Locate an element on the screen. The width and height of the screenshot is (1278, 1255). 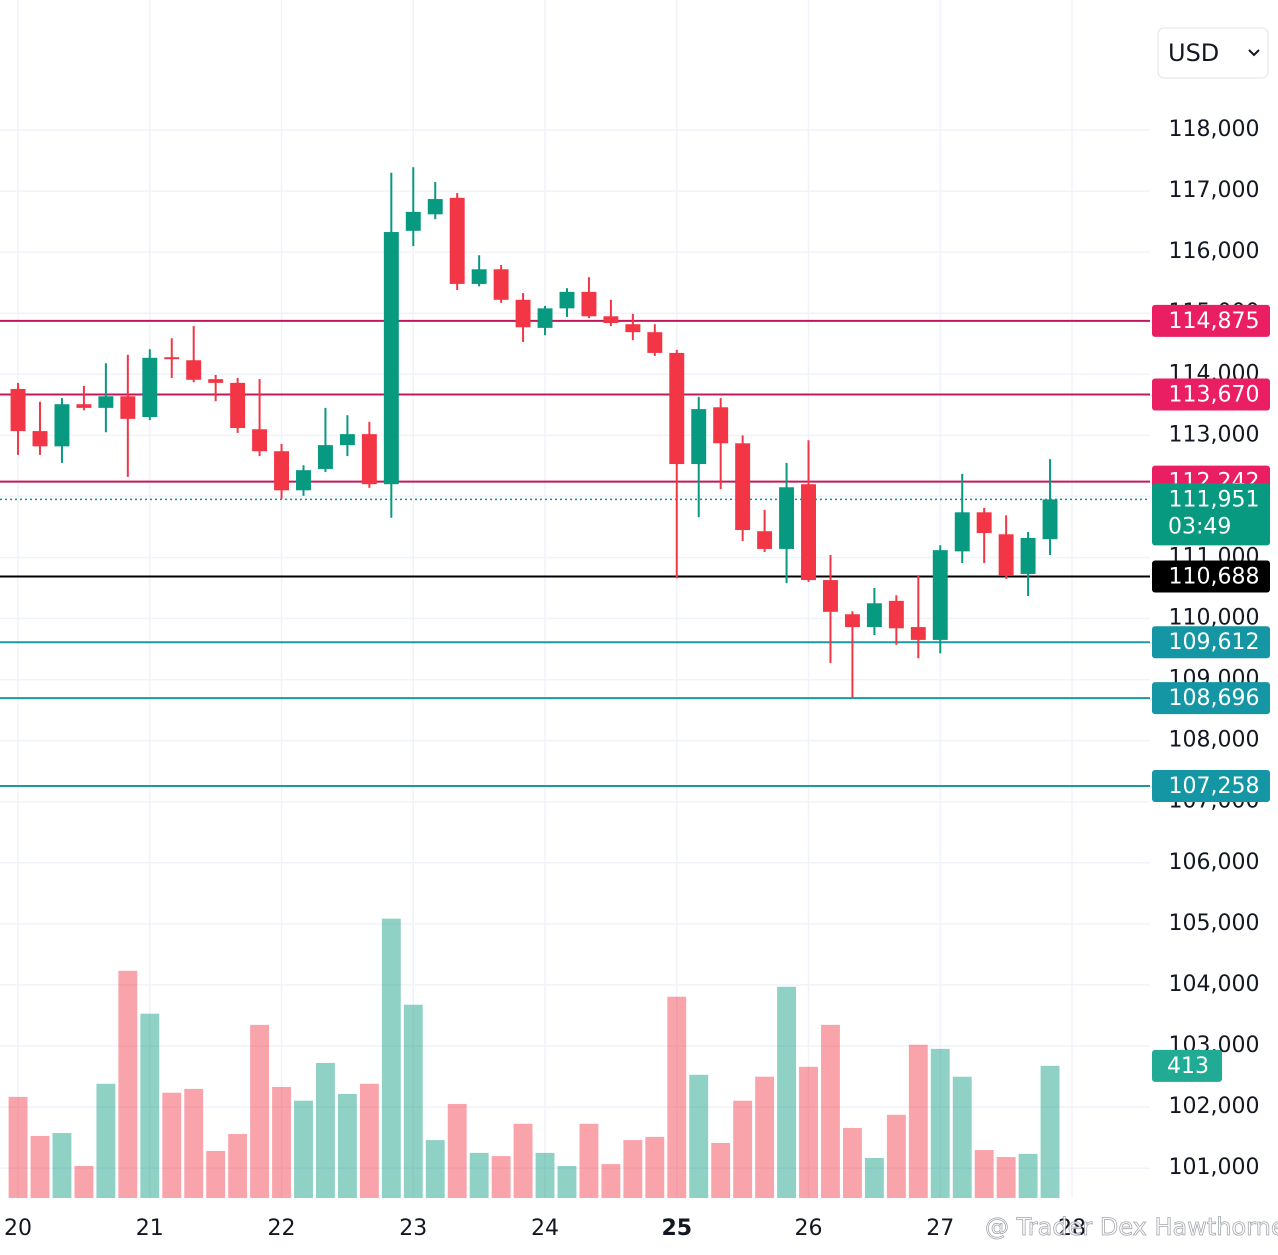
y-tick-label: 106,000 is located at coordinates (1214, 862).